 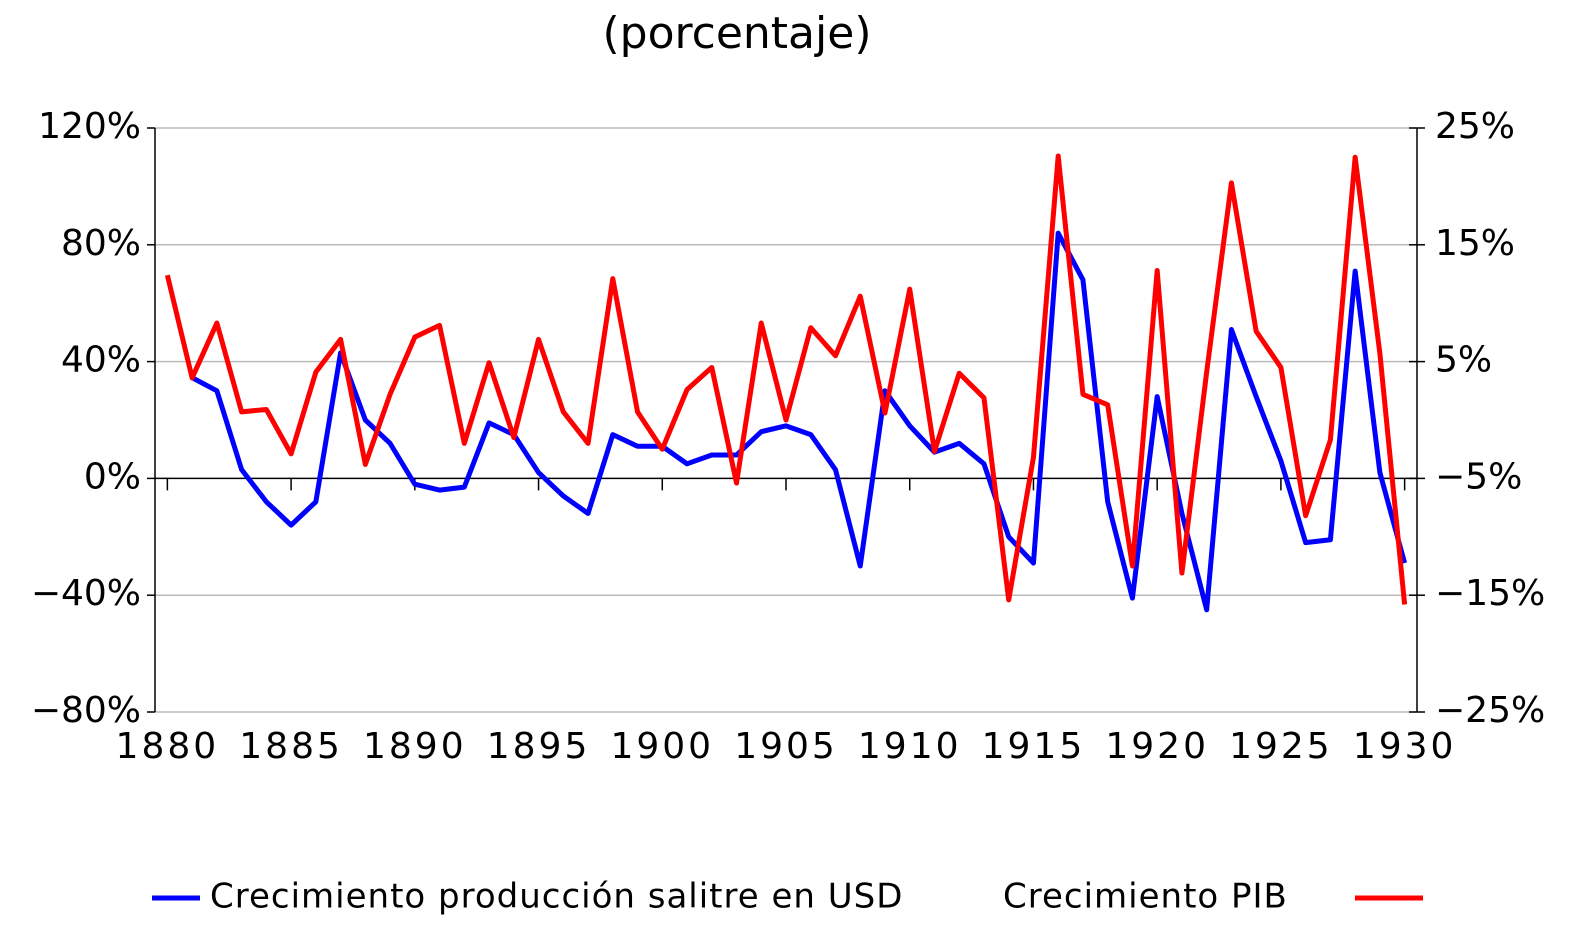 What do you see at coordinates (291, 746) in the screenshot?
I see `x-tick-label: 1885` at bounding box center [291, 746].